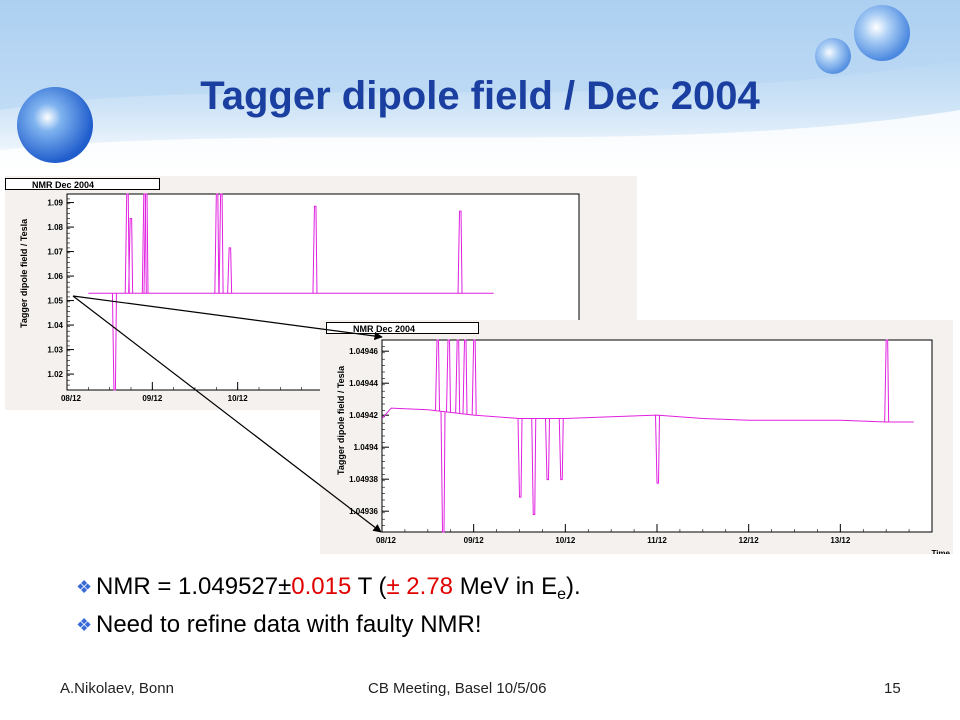  What do you see at coordinates (55, 350) in the screenshot?
I see `y-tick-label: 1.03` at bounding box center [55, 350].